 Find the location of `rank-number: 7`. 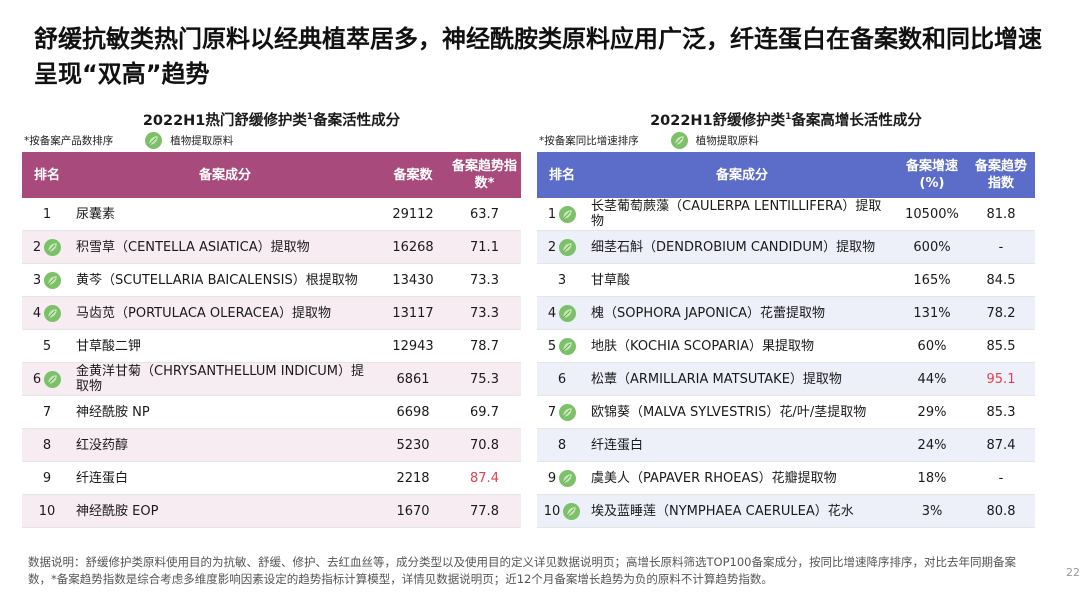

rank-number: 7 is located at coordinates (552, 412).